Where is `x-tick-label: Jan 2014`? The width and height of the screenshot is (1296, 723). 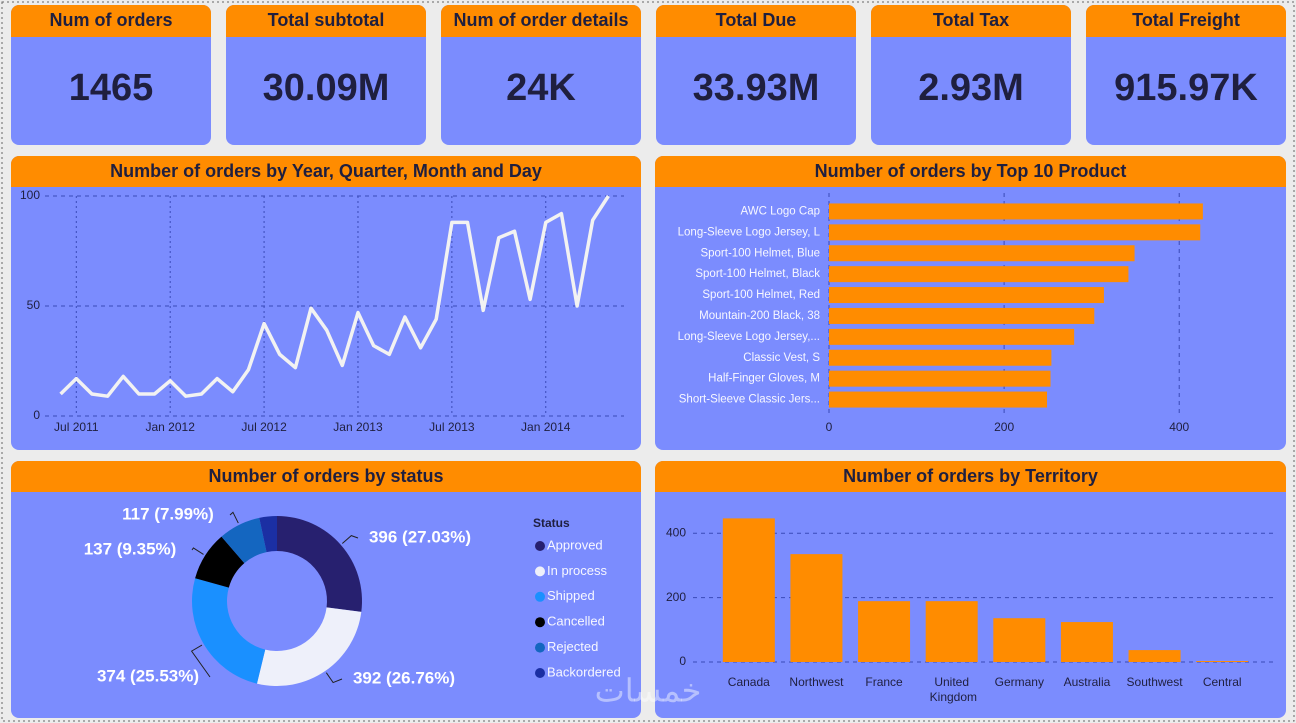 x-tick-label: Jan 2014 is located at coordinates (546, 427).